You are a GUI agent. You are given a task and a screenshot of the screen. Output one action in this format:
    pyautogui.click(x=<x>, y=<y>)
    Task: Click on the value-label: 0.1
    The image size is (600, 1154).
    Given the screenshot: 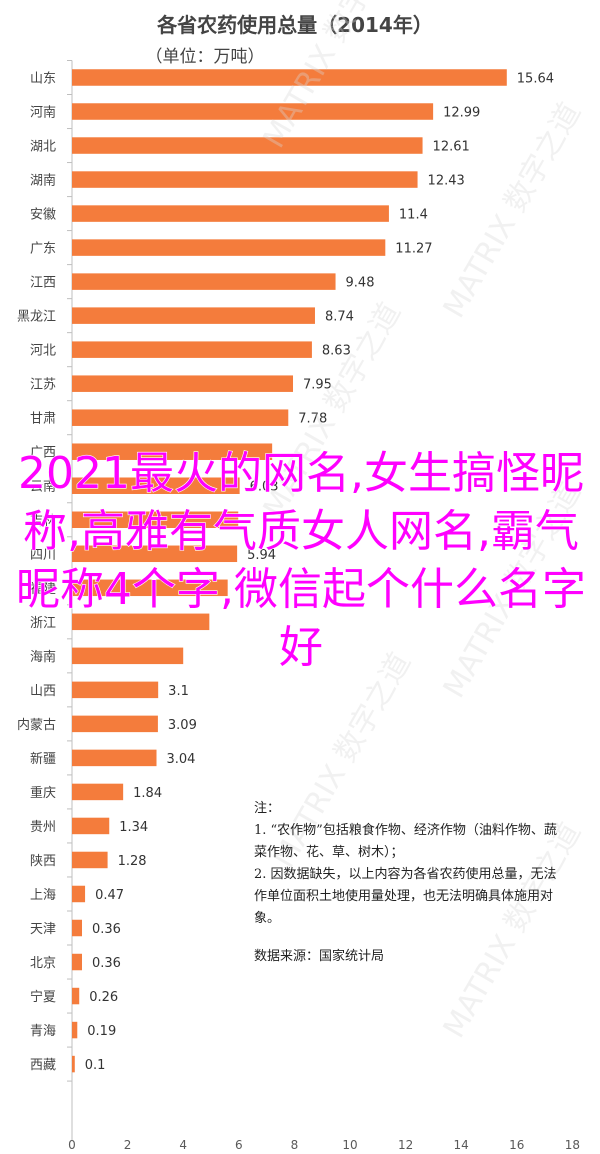 What is the action you would take?
    pyautogui.click(x=95, y=1065)
    